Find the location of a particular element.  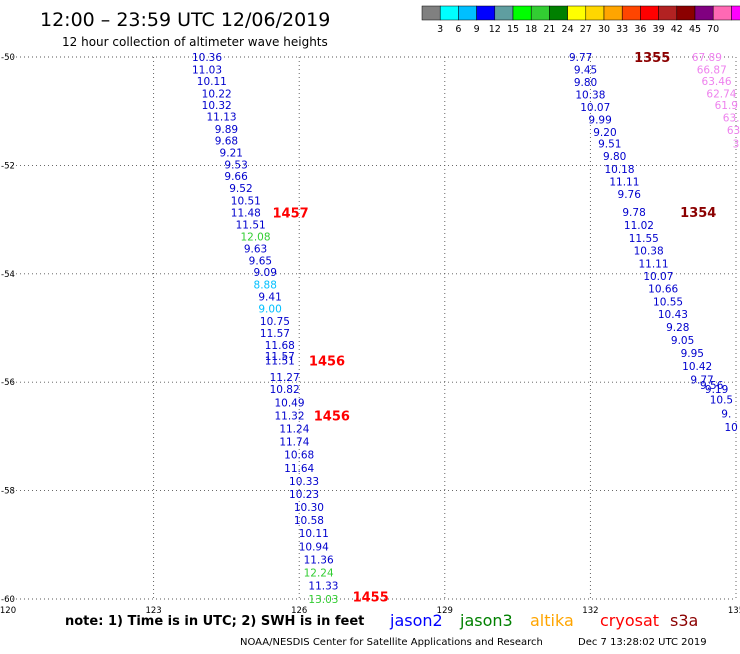

scale-label: 42 is located at coordinates (677, 29).